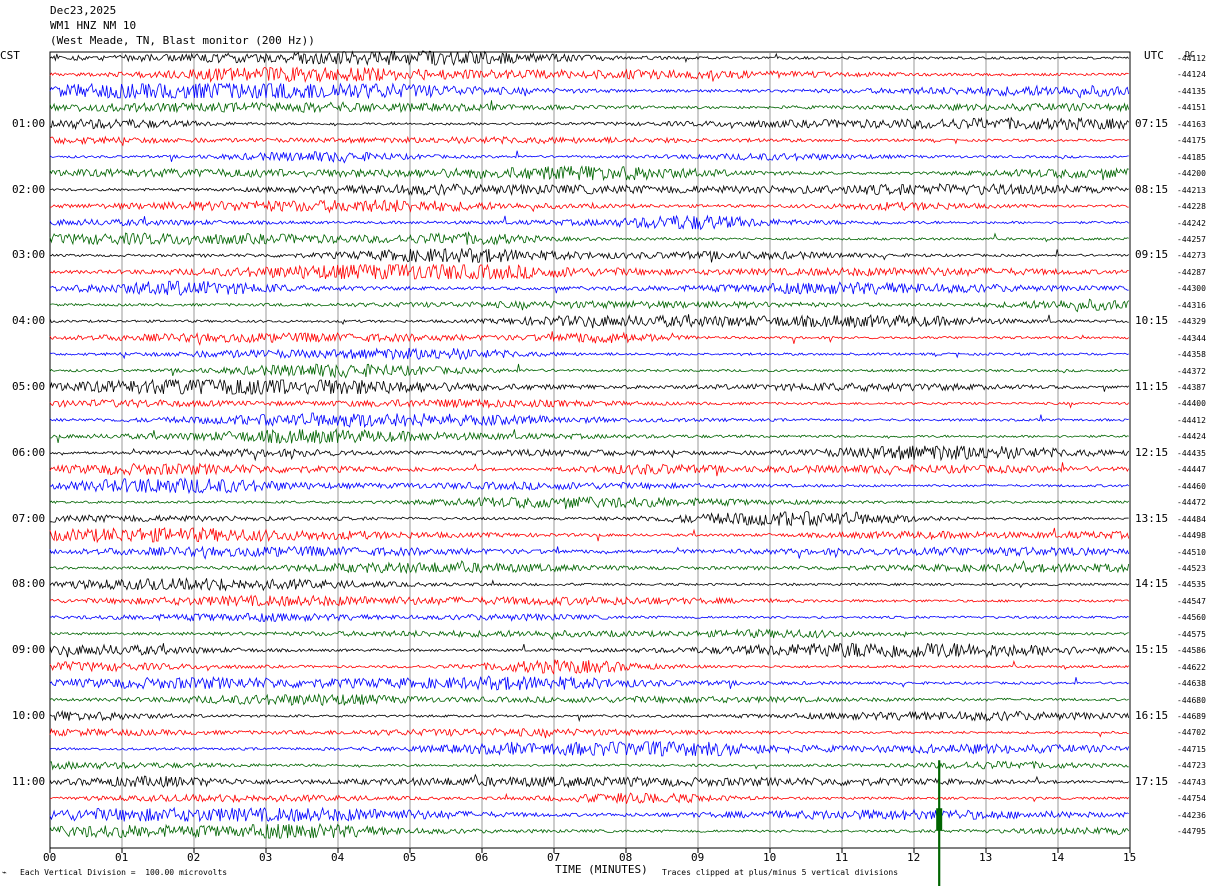  I want to click on plot-station: WM1 HNZ NM 10, so click(93, 25).